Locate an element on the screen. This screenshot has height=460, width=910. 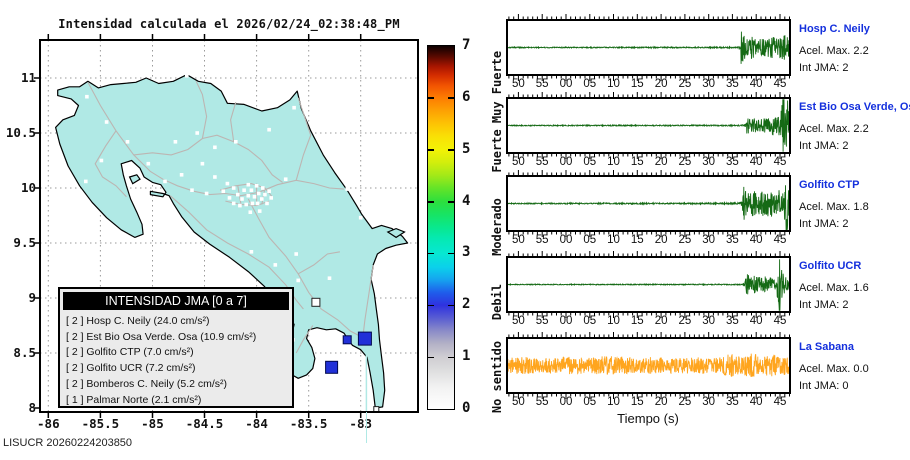
island is located at coordinates (134, 179).